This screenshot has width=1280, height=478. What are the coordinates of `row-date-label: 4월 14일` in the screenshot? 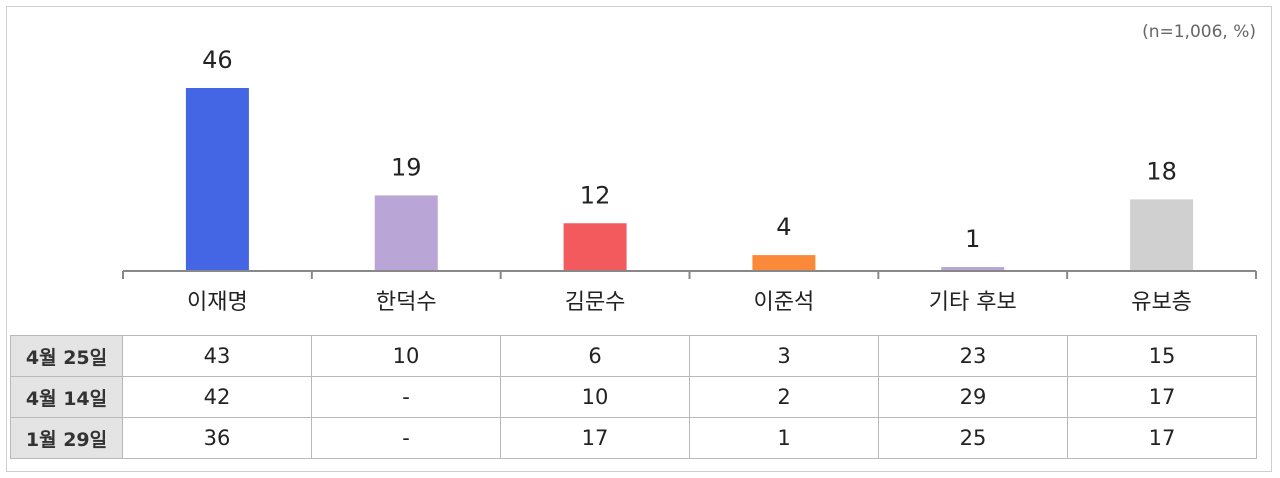 It's located at (66, 397).